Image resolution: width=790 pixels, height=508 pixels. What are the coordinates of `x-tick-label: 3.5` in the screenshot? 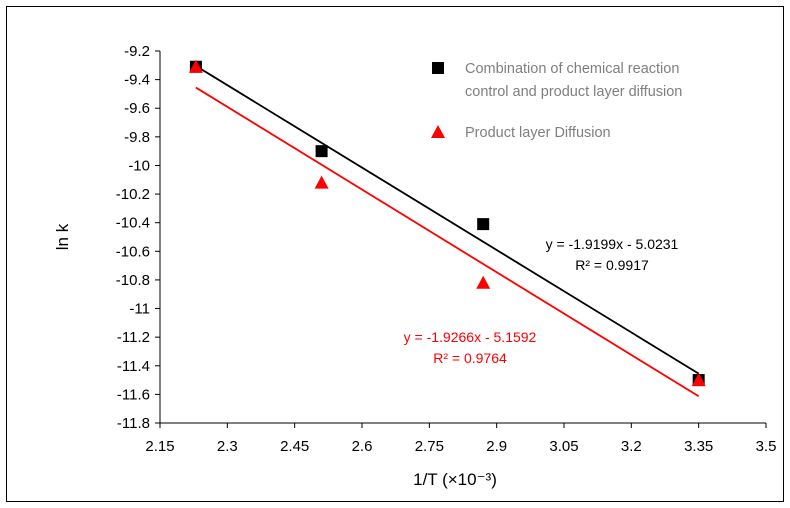 It's located at (766, 446).